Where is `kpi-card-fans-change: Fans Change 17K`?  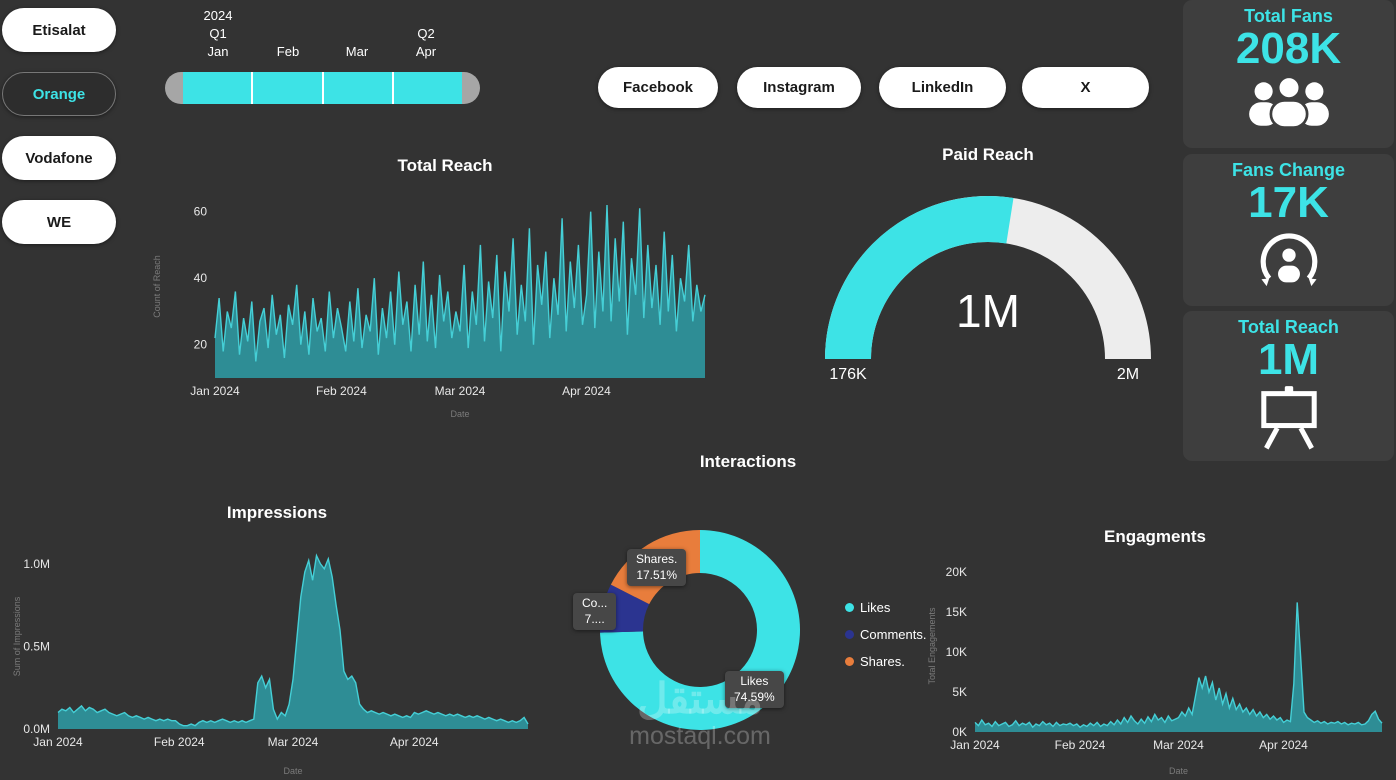 kpi-card-fans-change: Fans Change 17K is located at coordinates (1288, 230).